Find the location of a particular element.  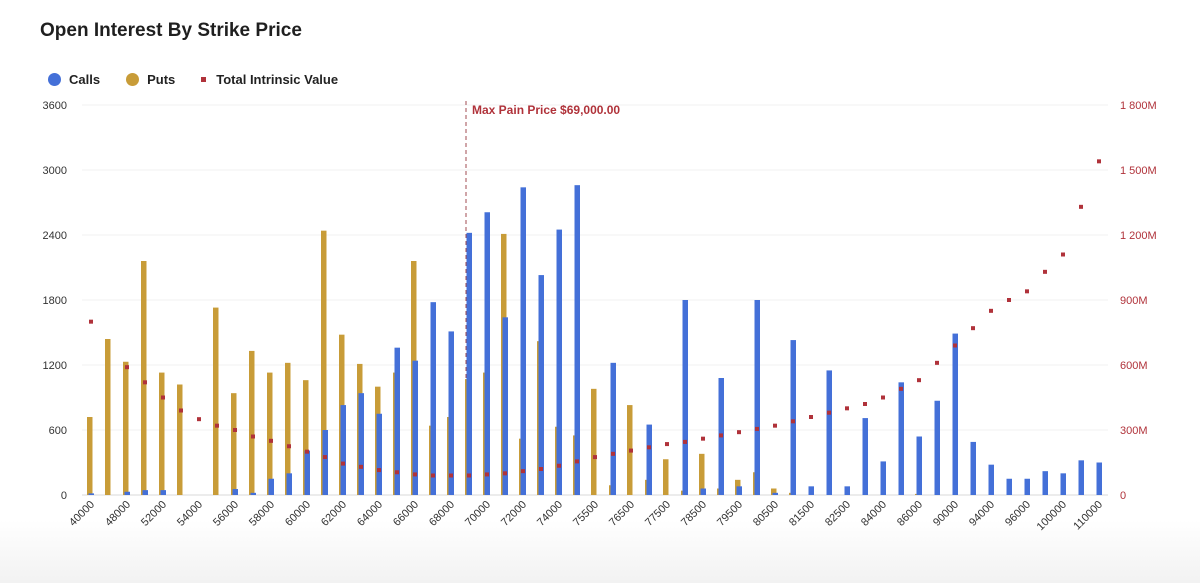

x-tick-label: 78500 is located at coordinates (694, 514).